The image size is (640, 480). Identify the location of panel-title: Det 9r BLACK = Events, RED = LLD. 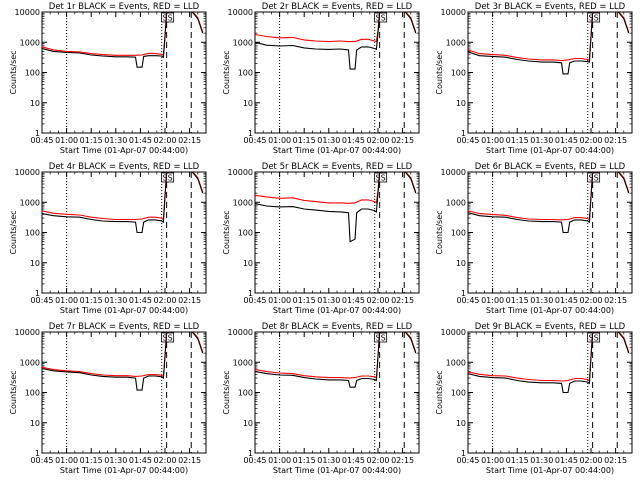
(550, 327).